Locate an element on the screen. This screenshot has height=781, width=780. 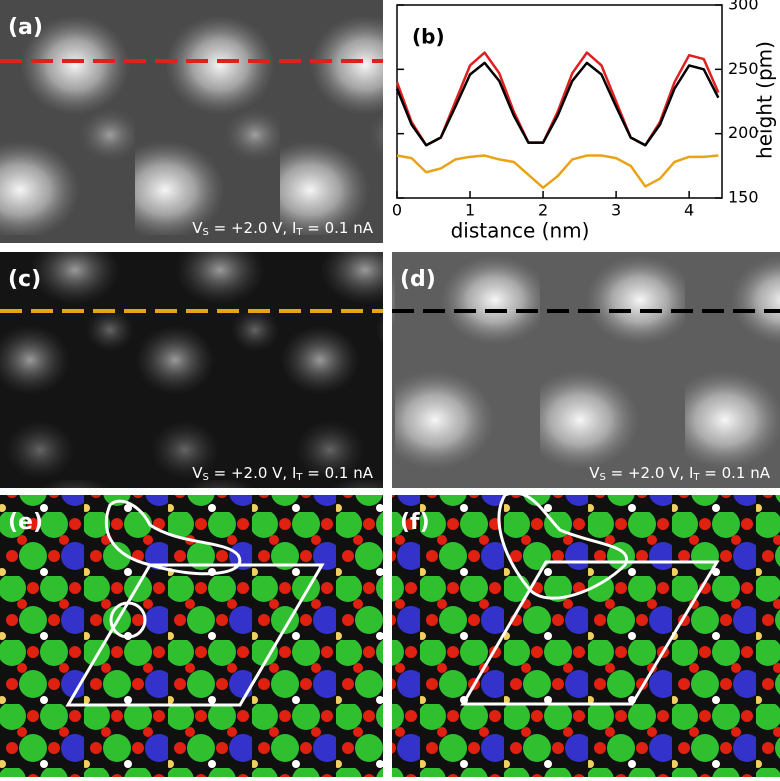
panel-label: (e) is located at coordinates (25, 522).